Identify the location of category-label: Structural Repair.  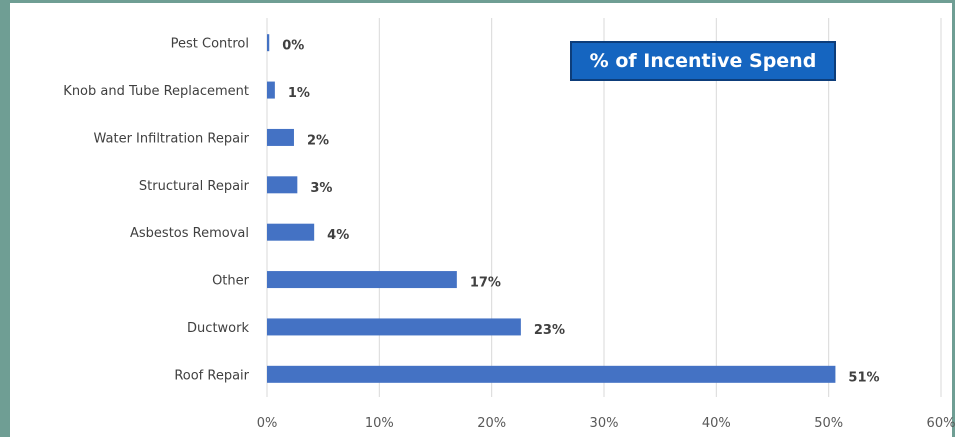
(194, 186).